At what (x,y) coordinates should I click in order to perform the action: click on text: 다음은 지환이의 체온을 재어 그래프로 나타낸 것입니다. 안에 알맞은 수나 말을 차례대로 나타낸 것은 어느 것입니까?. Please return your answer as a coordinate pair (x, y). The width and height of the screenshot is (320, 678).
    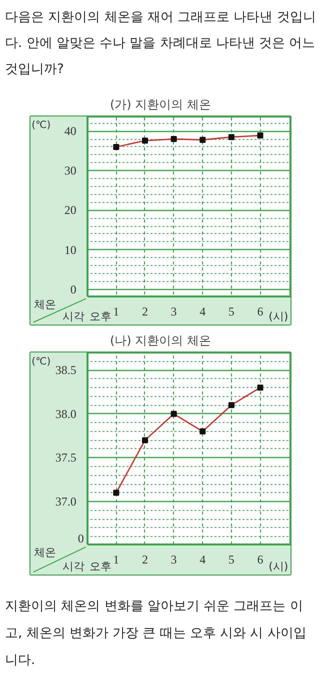
    Looking at the image, I should click on (161, 44).